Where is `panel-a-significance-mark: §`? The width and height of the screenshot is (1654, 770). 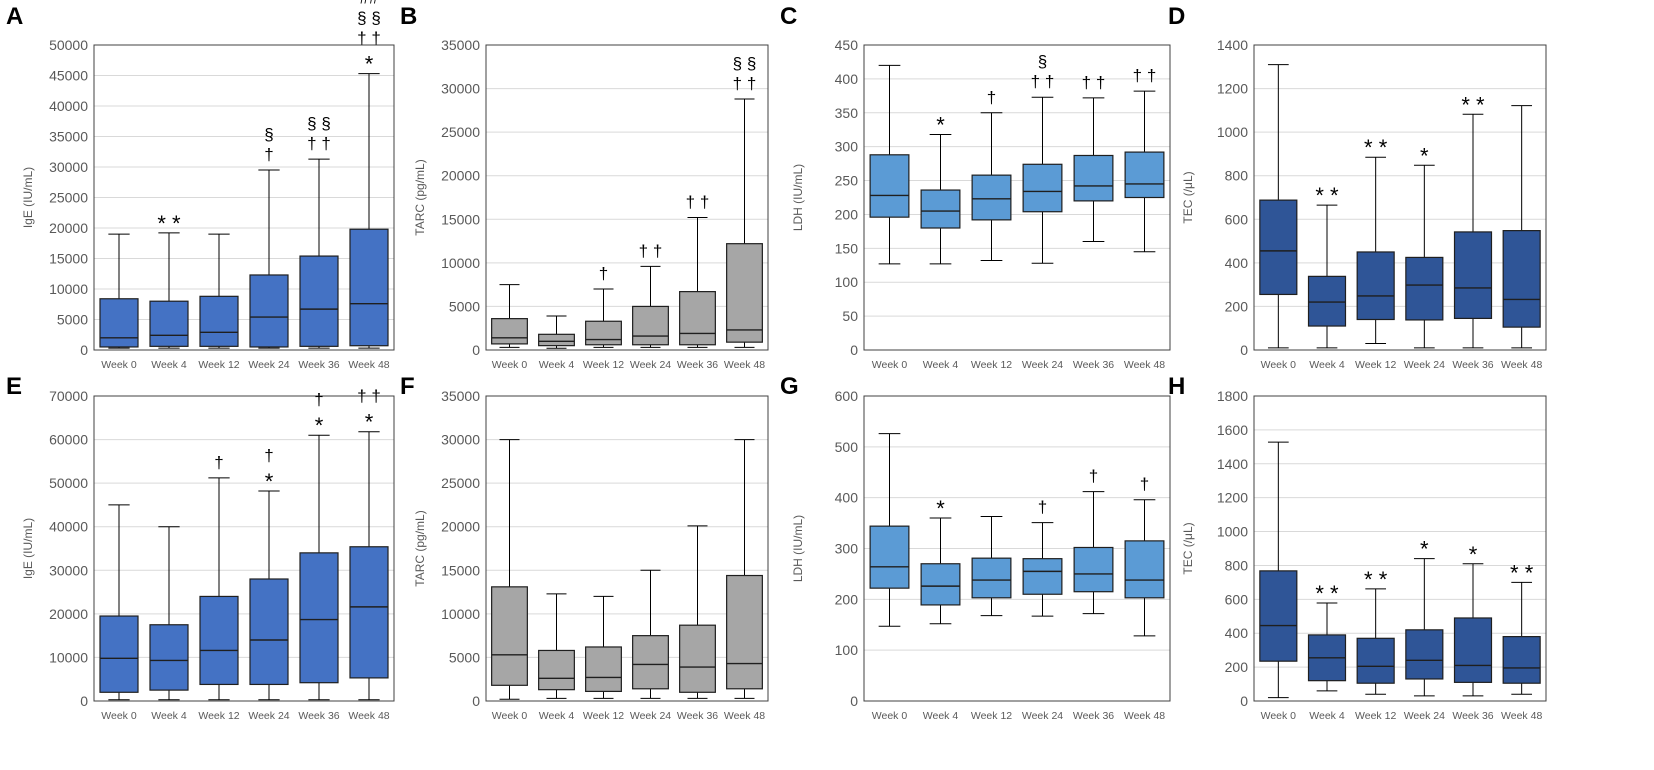 panel-a-significance-mark: § is located at coordinates (268, 134).